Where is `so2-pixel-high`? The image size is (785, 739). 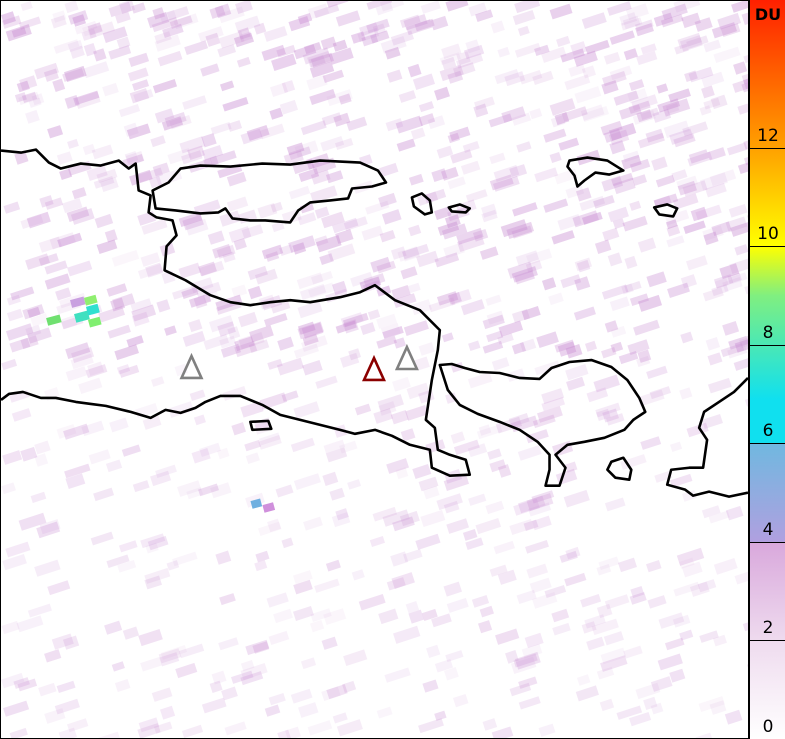 so2-pixel-high is located at coordinates (269, 507).